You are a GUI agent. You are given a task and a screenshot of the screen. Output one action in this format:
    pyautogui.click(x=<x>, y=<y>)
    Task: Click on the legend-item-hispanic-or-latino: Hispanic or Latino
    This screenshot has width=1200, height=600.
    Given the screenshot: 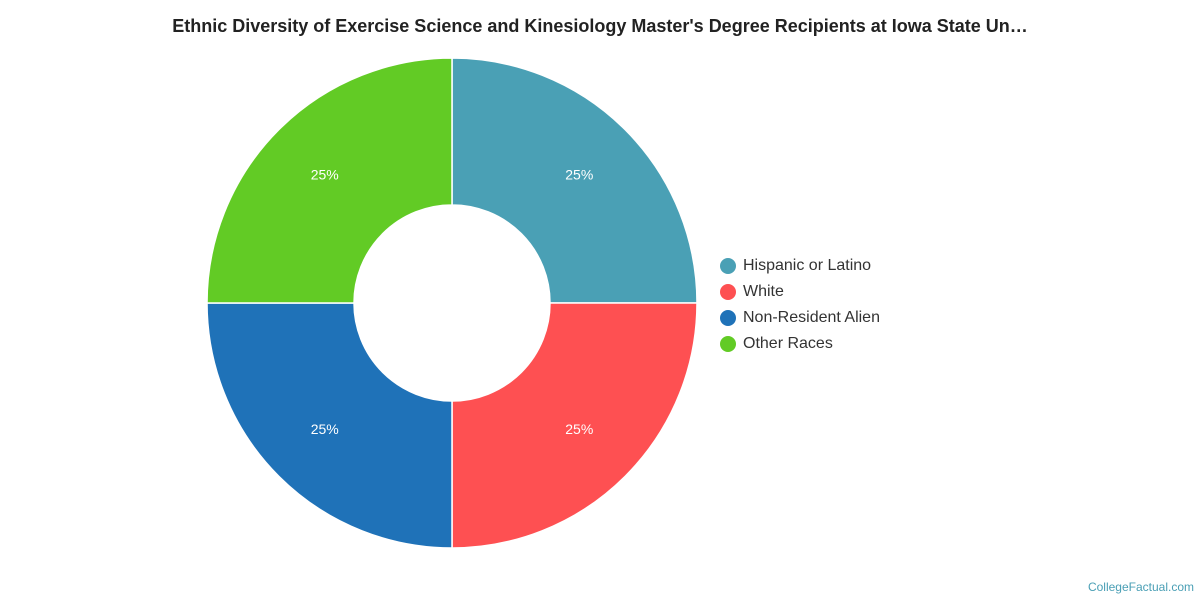 What is the action you would take?
    pyautogui.click(x=800, y=266)
    